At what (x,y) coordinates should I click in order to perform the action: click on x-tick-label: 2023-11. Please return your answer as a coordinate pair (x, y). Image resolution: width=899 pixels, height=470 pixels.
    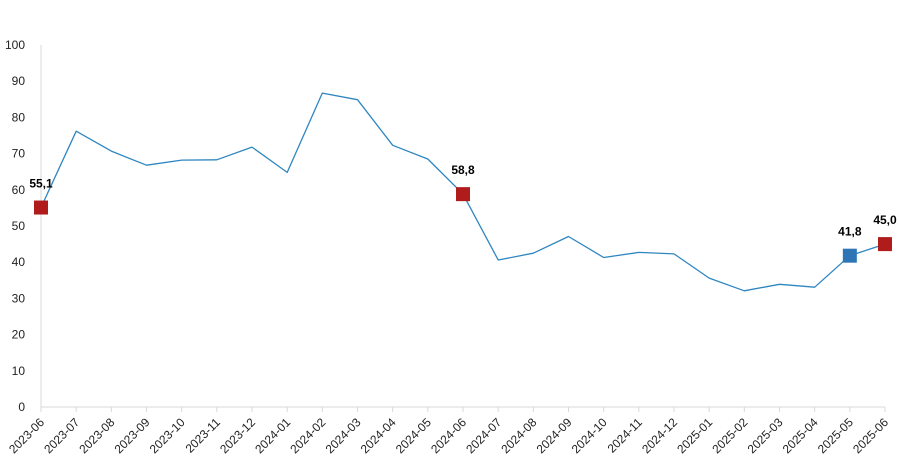
    Looking at the image, I should click on (203, 435).